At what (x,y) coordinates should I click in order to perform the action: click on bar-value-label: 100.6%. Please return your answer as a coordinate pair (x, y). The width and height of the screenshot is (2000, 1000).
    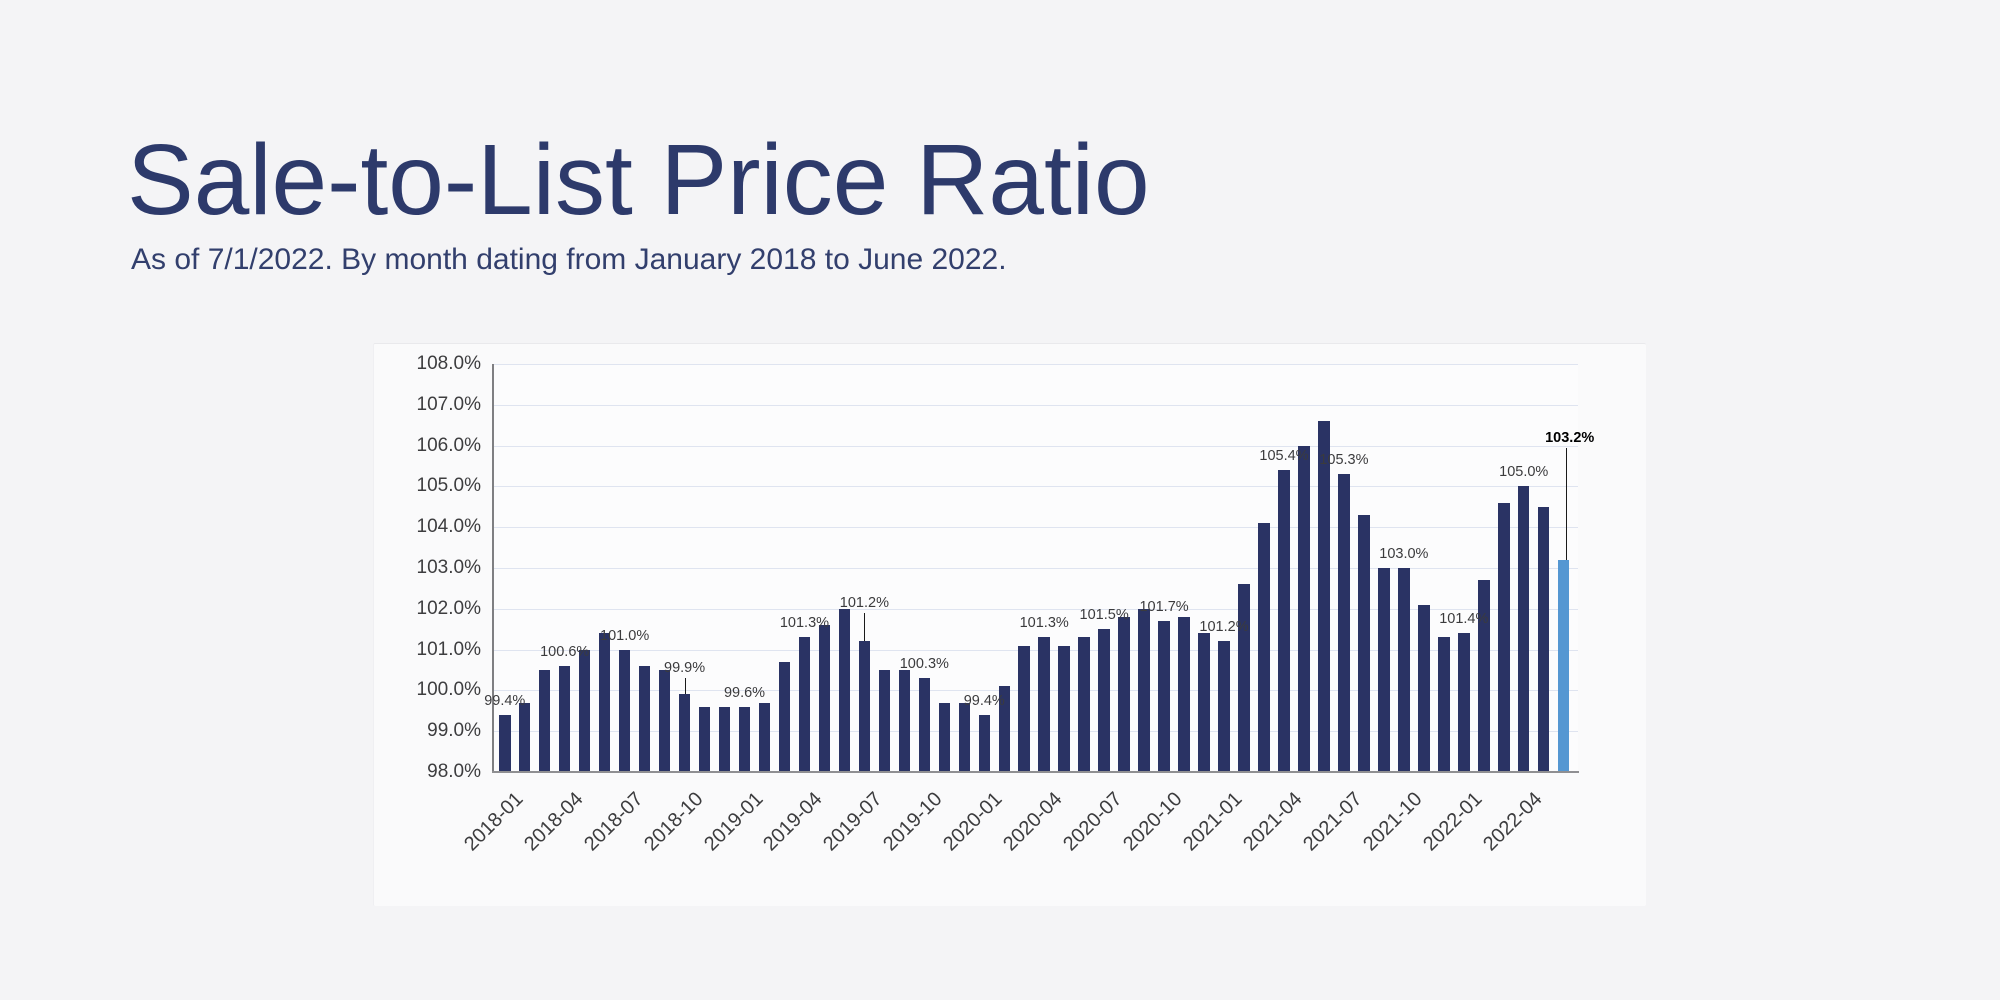
    Looking at the image, I should click on (565, 651).